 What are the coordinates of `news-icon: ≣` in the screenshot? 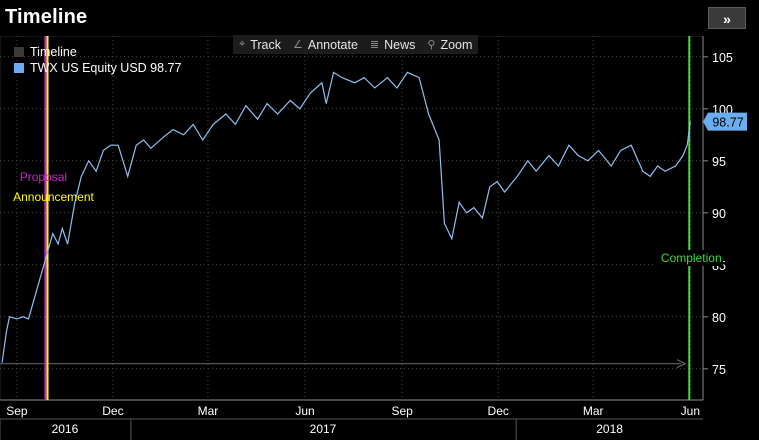 It's located at (374, 45).